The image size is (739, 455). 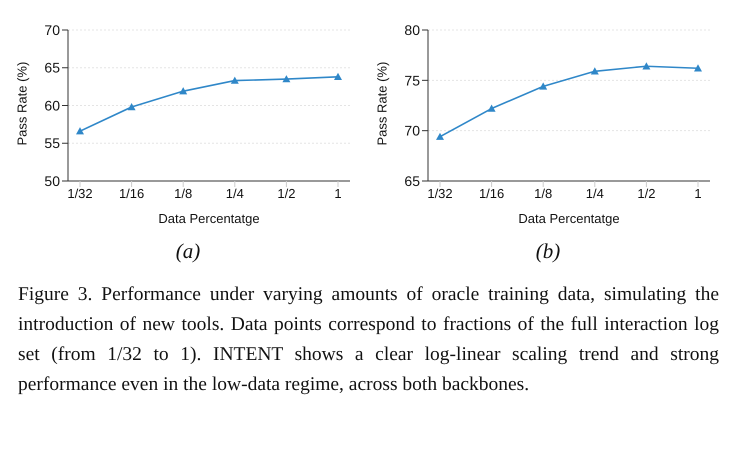 I want to click on text: (b), so click(x=548, y=251).